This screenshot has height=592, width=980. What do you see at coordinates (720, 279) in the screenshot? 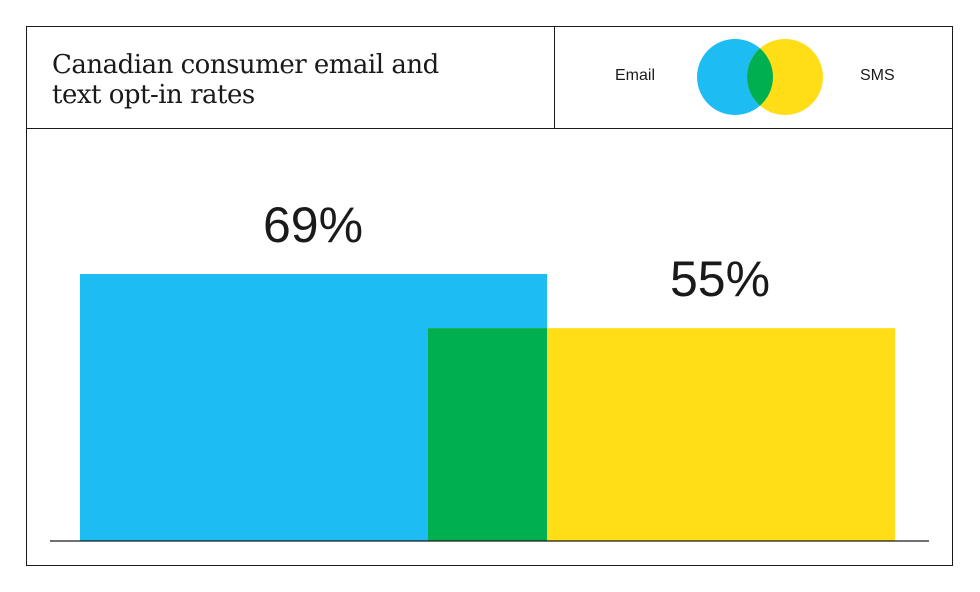
I see `value-label-sms: 55%` at bounding box center [720, 279].